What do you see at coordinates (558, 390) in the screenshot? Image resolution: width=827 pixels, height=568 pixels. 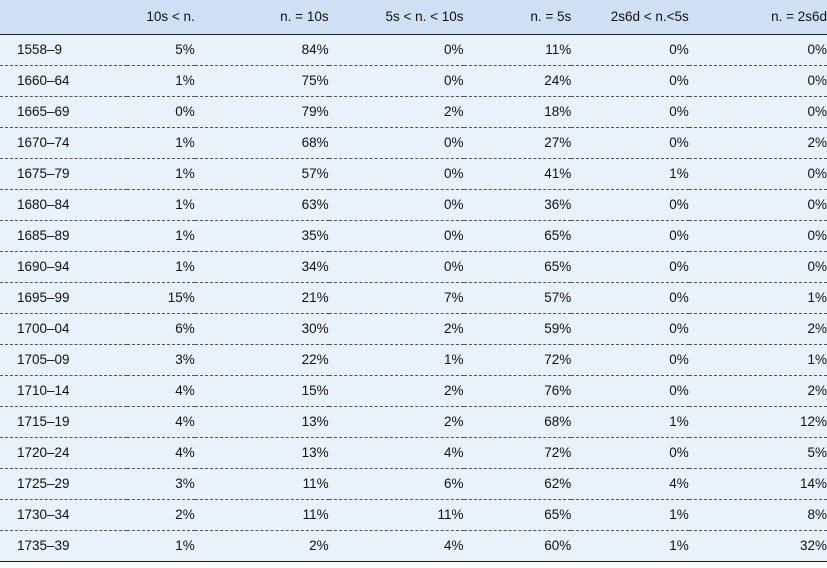 I see `cell-equal-5s: 76%` at bounding box center [558, 390].